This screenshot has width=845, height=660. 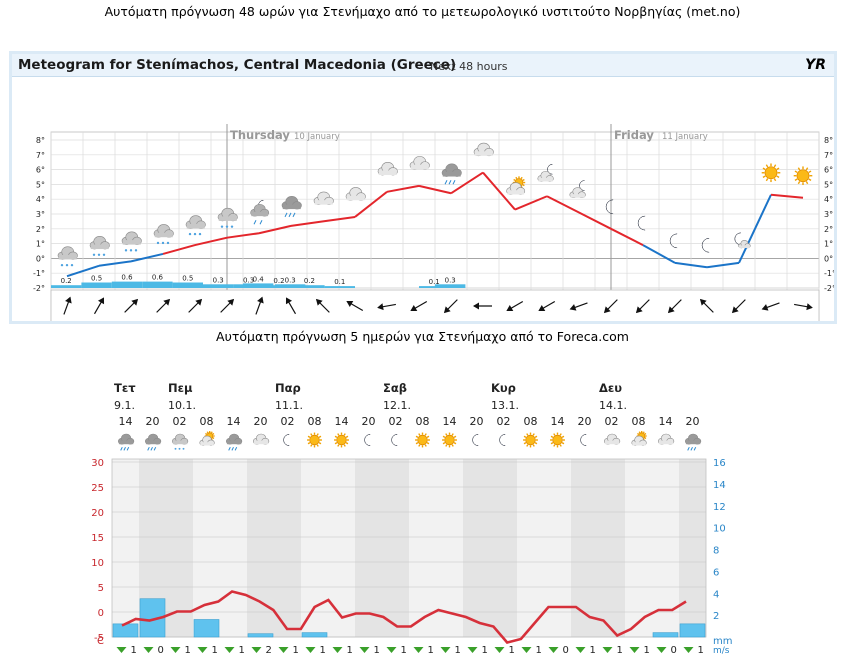 I want to click on cloud-snow-icon, so click(x=67, y=256).